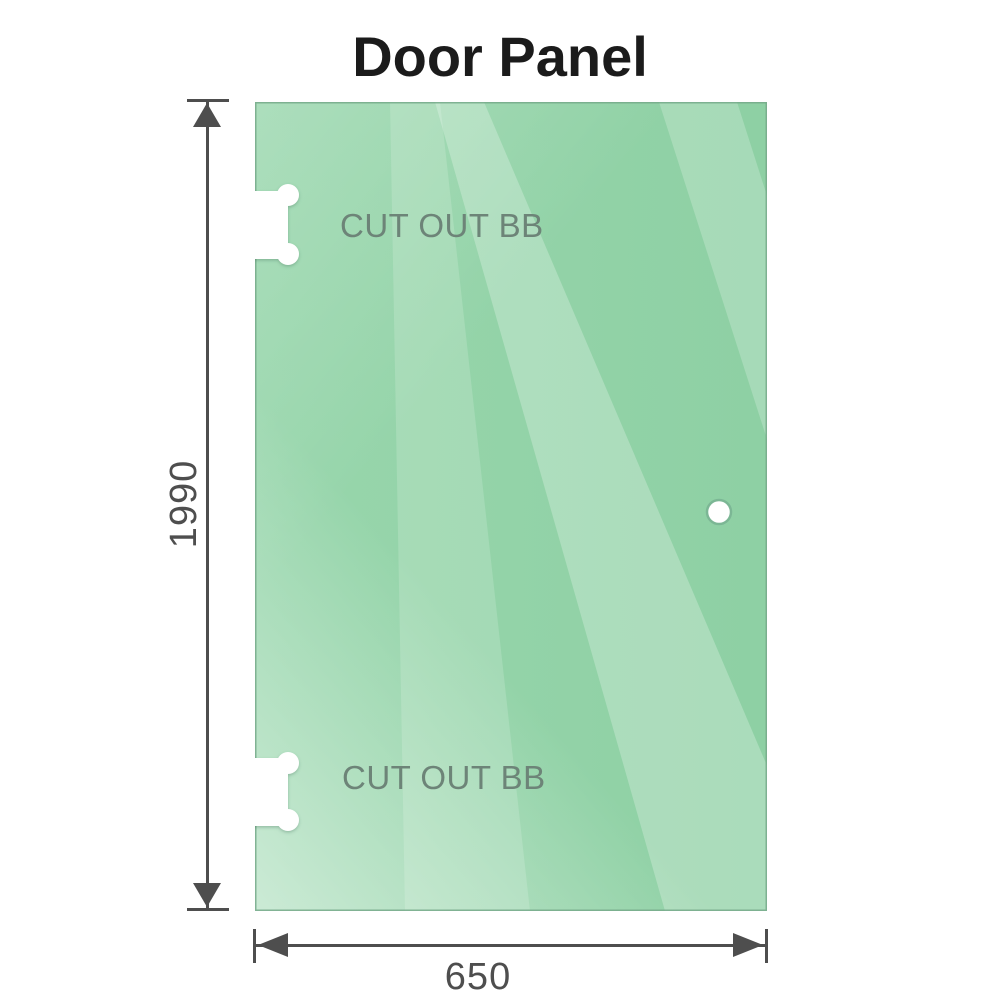 The height and width of the screenshot is (1000, 1000). I want to click on arrow-left-icon, so click(273, 945).